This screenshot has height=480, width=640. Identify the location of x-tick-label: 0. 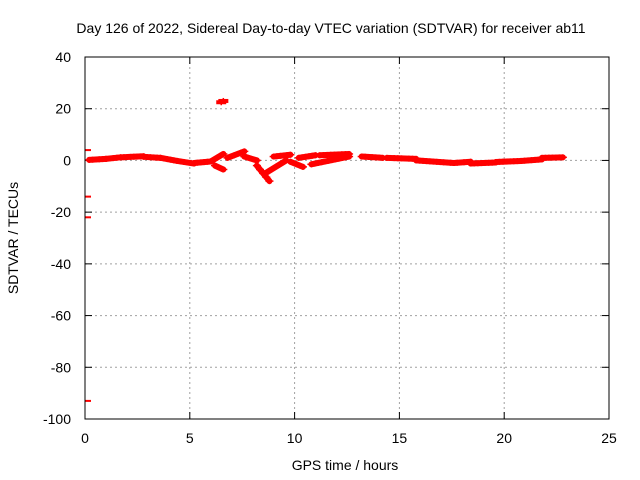
(85, 438).